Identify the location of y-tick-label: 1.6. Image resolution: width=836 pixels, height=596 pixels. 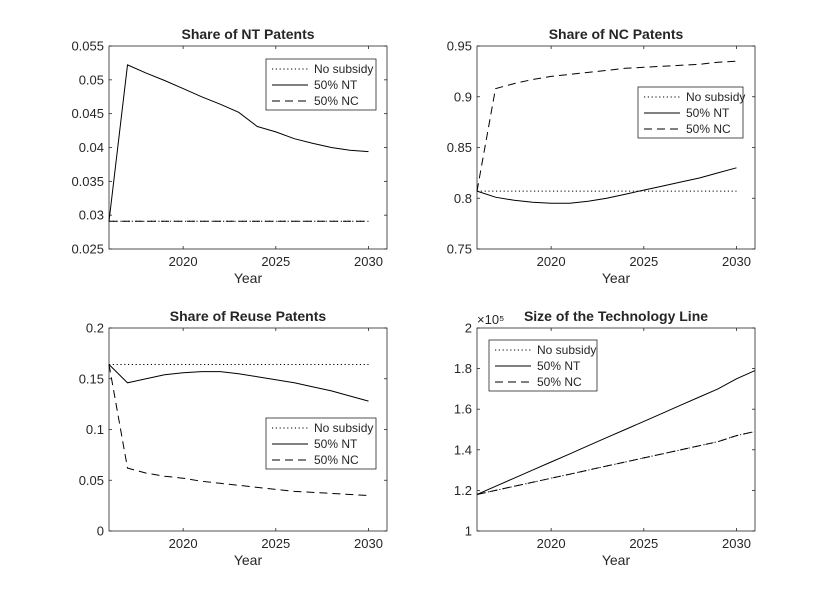
(463, 409).